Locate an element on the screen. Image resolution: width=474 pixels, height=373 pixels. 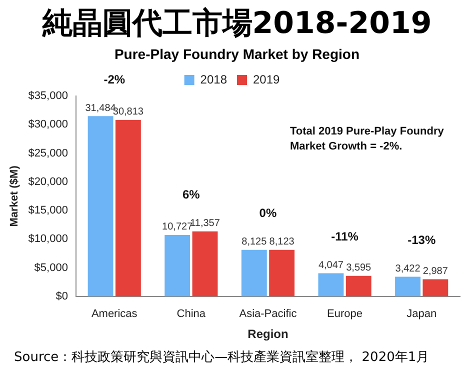
legend-label: 2018 is located at coordinates (214, 79).